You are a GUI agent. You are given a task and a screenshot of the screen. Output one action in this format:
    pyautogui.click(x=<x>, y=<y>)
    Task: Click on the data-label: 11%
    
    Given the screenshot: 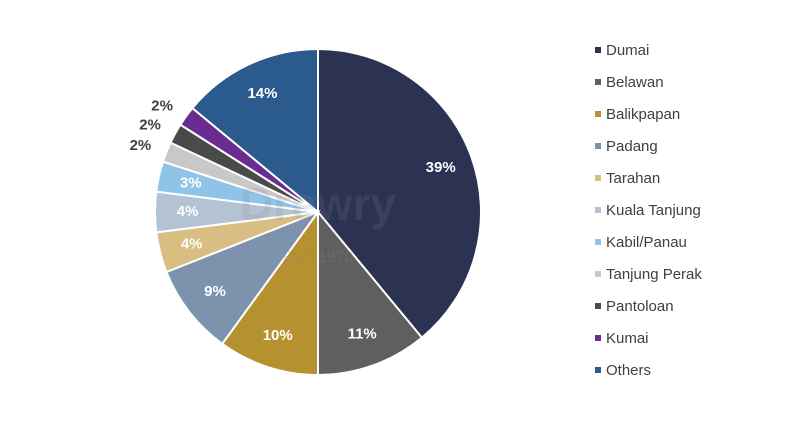 What is the action you would take?
    pyautogui.click(x=362, y=334)
    